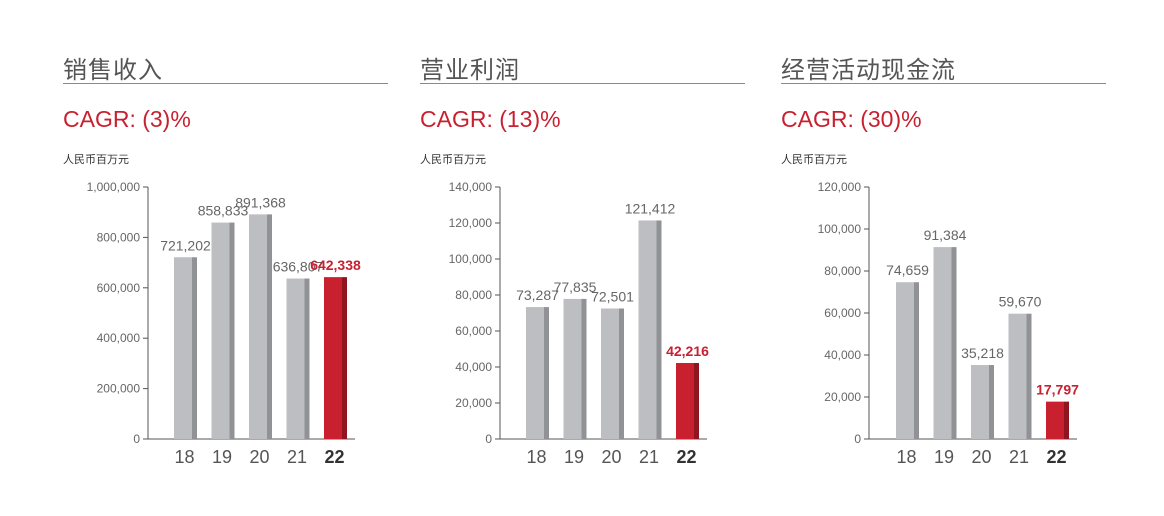  Describe the element at coordinates (113, 70) in the screenshot. I see `panel-title: 销售收入` at that location.